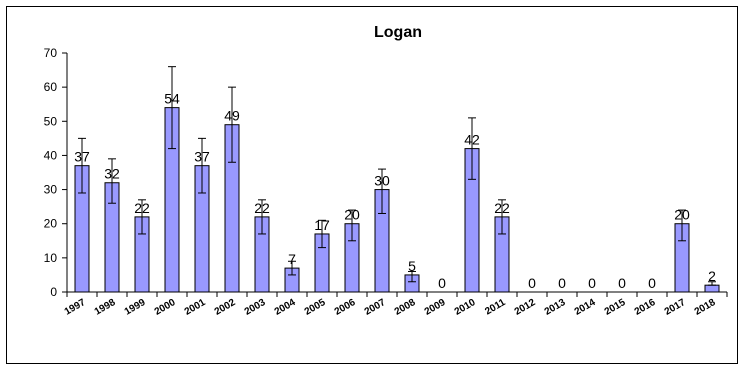  Describe the element at coordinates (172, 108) in the screenshot. I see `error-bar-2000` at that location.